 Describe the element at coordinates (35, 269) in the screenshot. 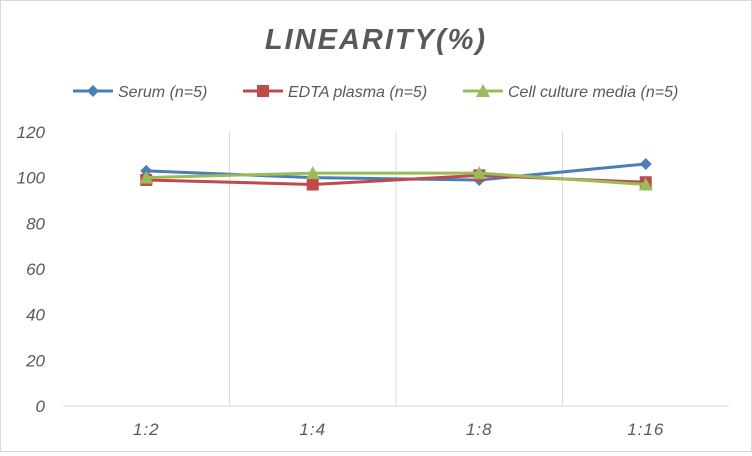

I see `y-tick-label: 60` at that location.